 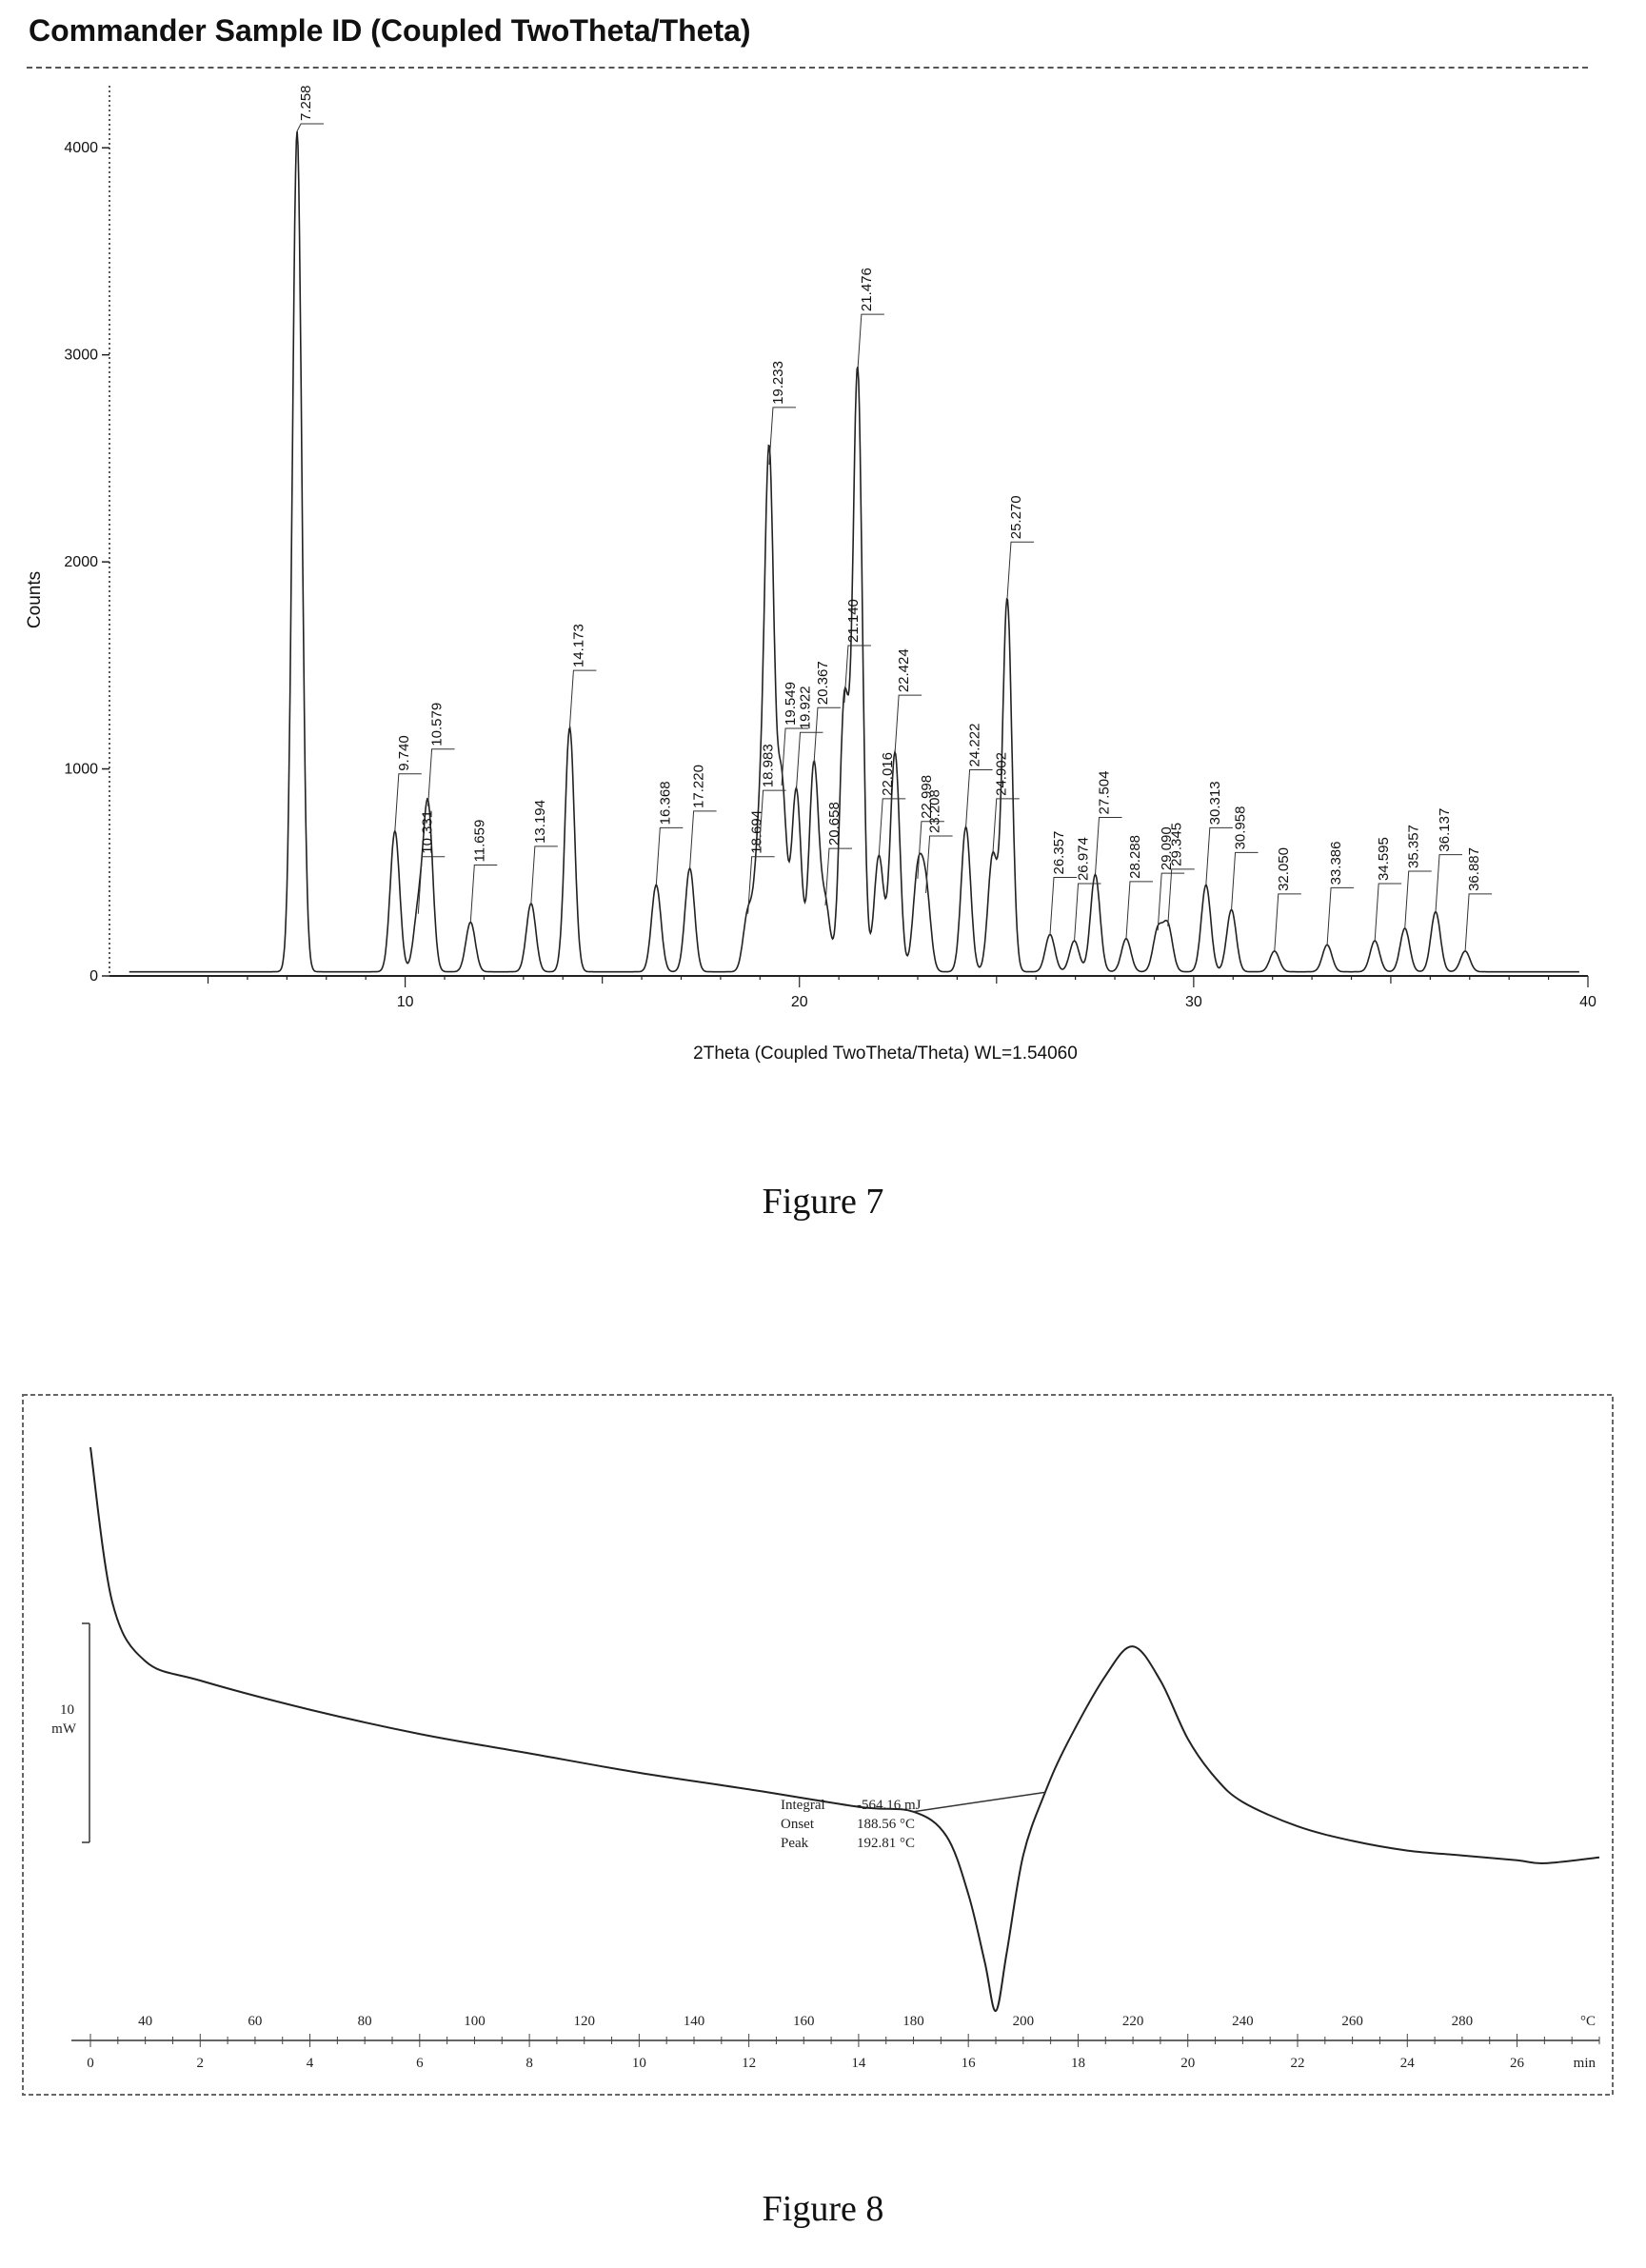 What do you see at coordinates (1002, 774) in the screenshot?
I see `peak-label: 24.902` at bounding box center [1002, 774].